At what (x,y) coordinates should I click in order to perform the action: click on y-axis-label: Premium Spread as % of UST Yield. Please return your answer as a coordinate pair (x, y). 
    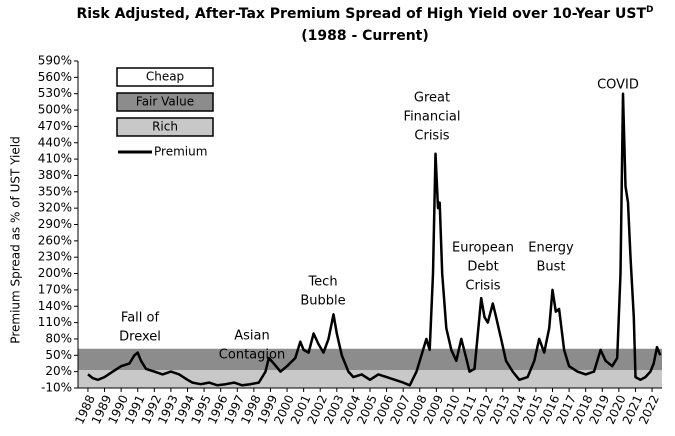
    Looking at the image, I should click on (16, 239).